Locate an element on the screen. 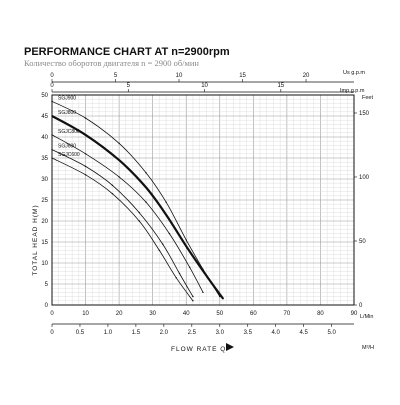  series-label-sgj900: SGJ900 is located at coordinates (67, 98).